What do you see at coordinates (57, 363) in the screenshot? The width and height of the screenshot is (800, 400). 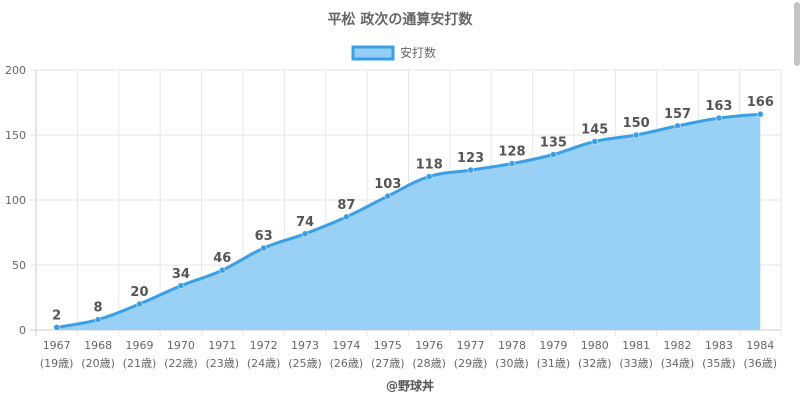 I see `x-tick-age-label: (19歳)` at bounding box center [57, 363].